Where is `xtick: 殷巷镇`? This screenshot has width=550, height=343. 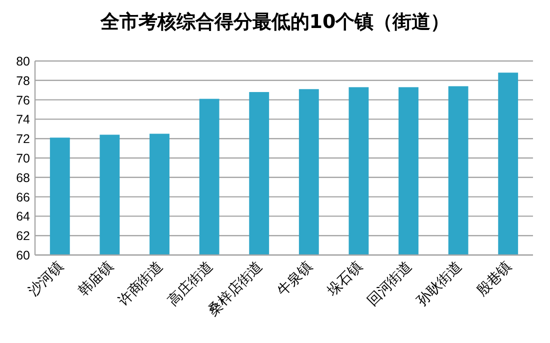
xtick: 殷巷镇 is located at coordinates (494, 279).